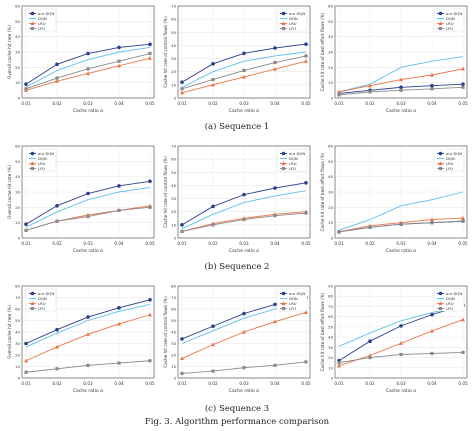  I want to click on legend-entry: LFU, so click(292, 168).